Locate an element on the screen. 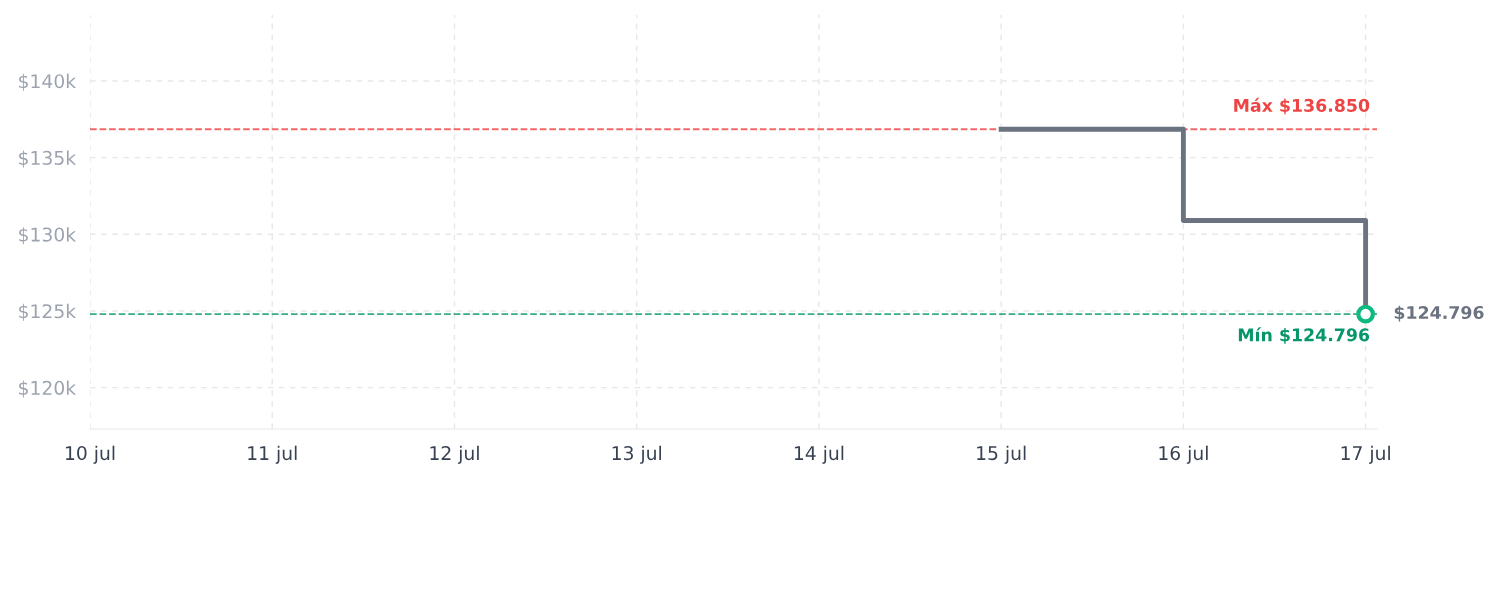 This screenshot has width=1505, height=607. x-tick-label: 15 jul is located at coordinates (1001, 454).